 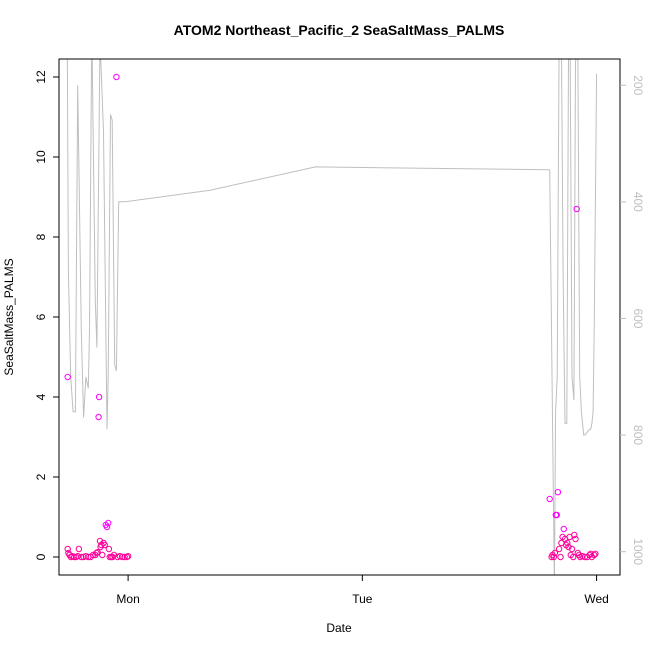 I want to click on y-tick-label: 2, so click(x=41, y=476).